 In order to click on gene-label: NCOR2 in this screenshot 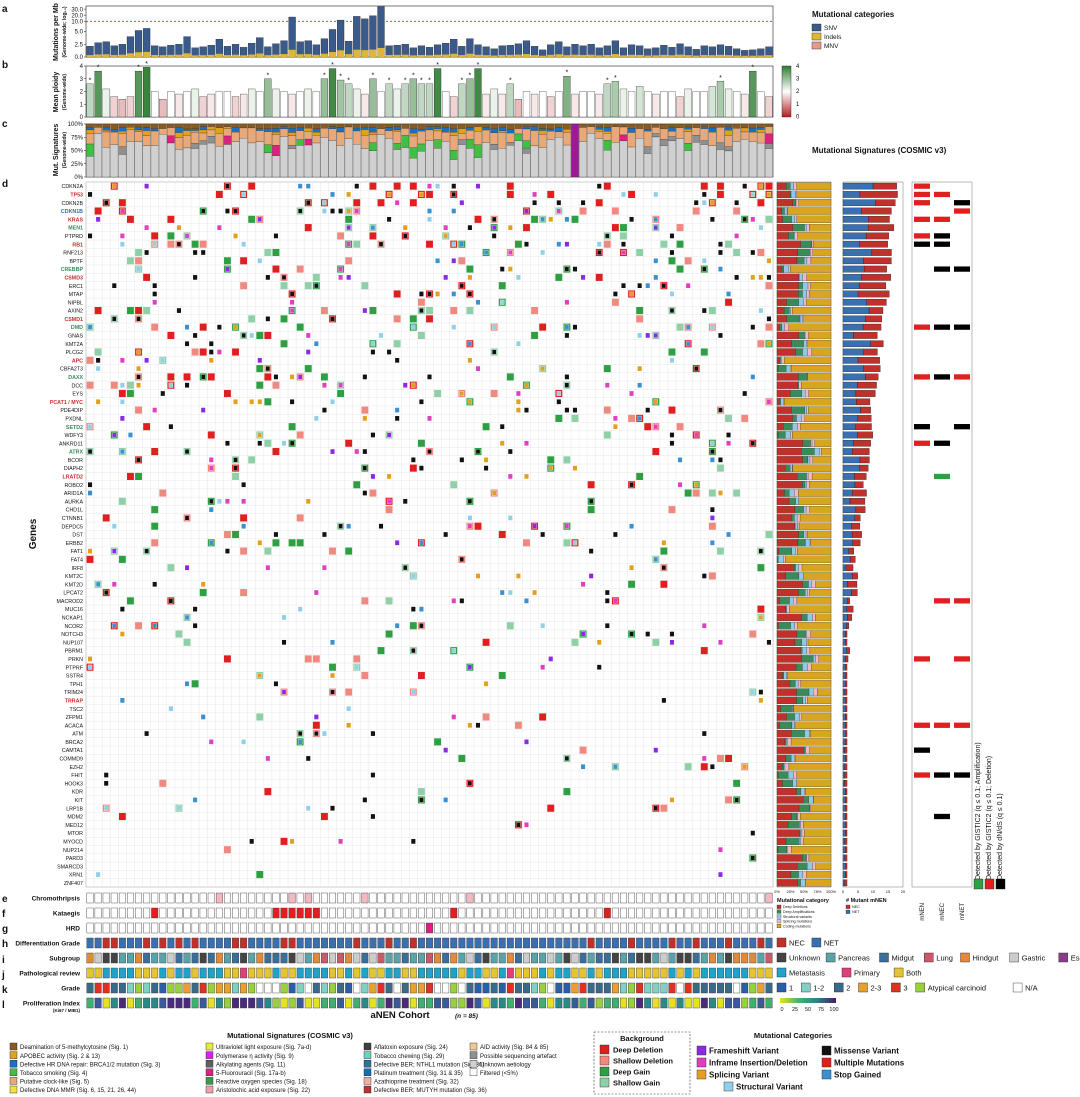, I will do `click(73, 627)`.